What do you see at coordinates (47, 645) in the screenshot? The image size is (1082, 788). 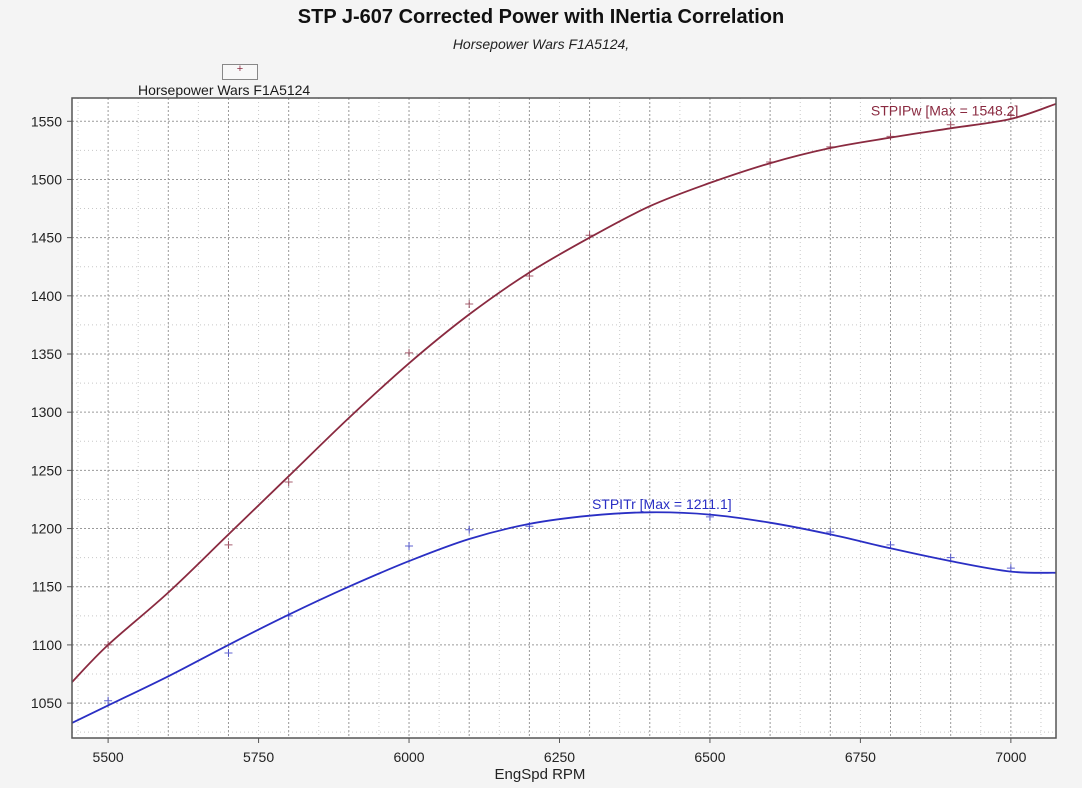 I see `y-tick-label: 1100` at bounding box center [47, 645].